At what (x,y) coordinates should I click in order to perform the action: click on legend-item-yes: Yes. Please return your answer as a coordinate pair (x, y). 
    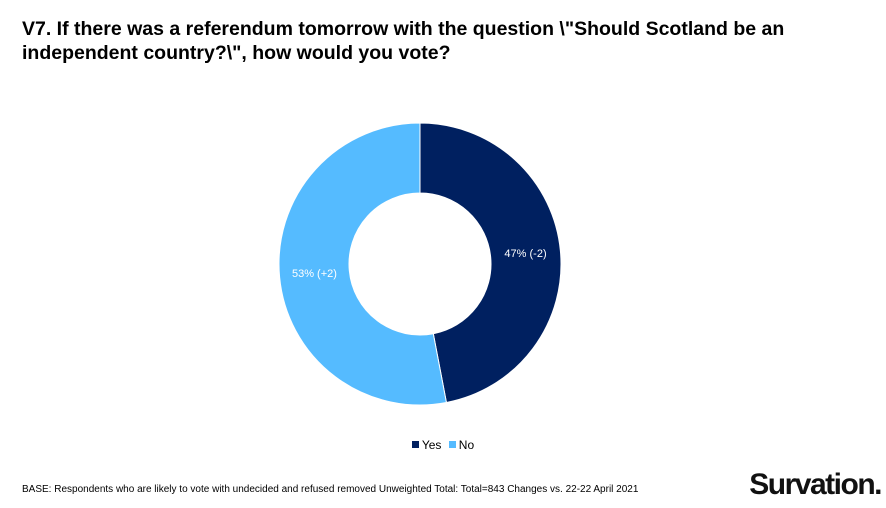
    Looking at the image, I should click on (426, 445).